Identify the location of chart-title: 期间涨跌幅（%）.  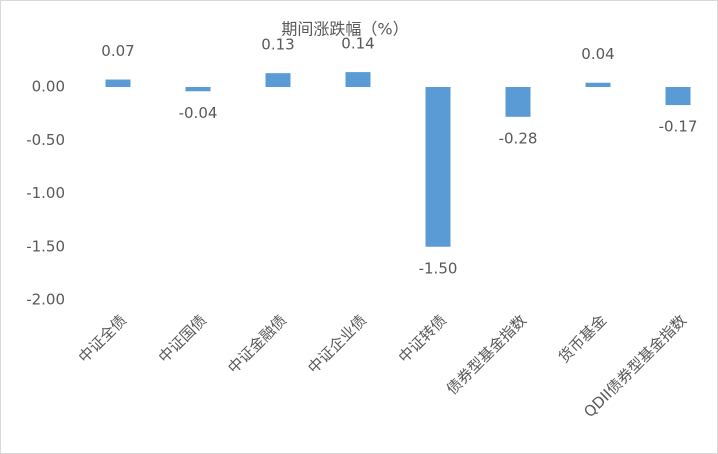
(344, 29).